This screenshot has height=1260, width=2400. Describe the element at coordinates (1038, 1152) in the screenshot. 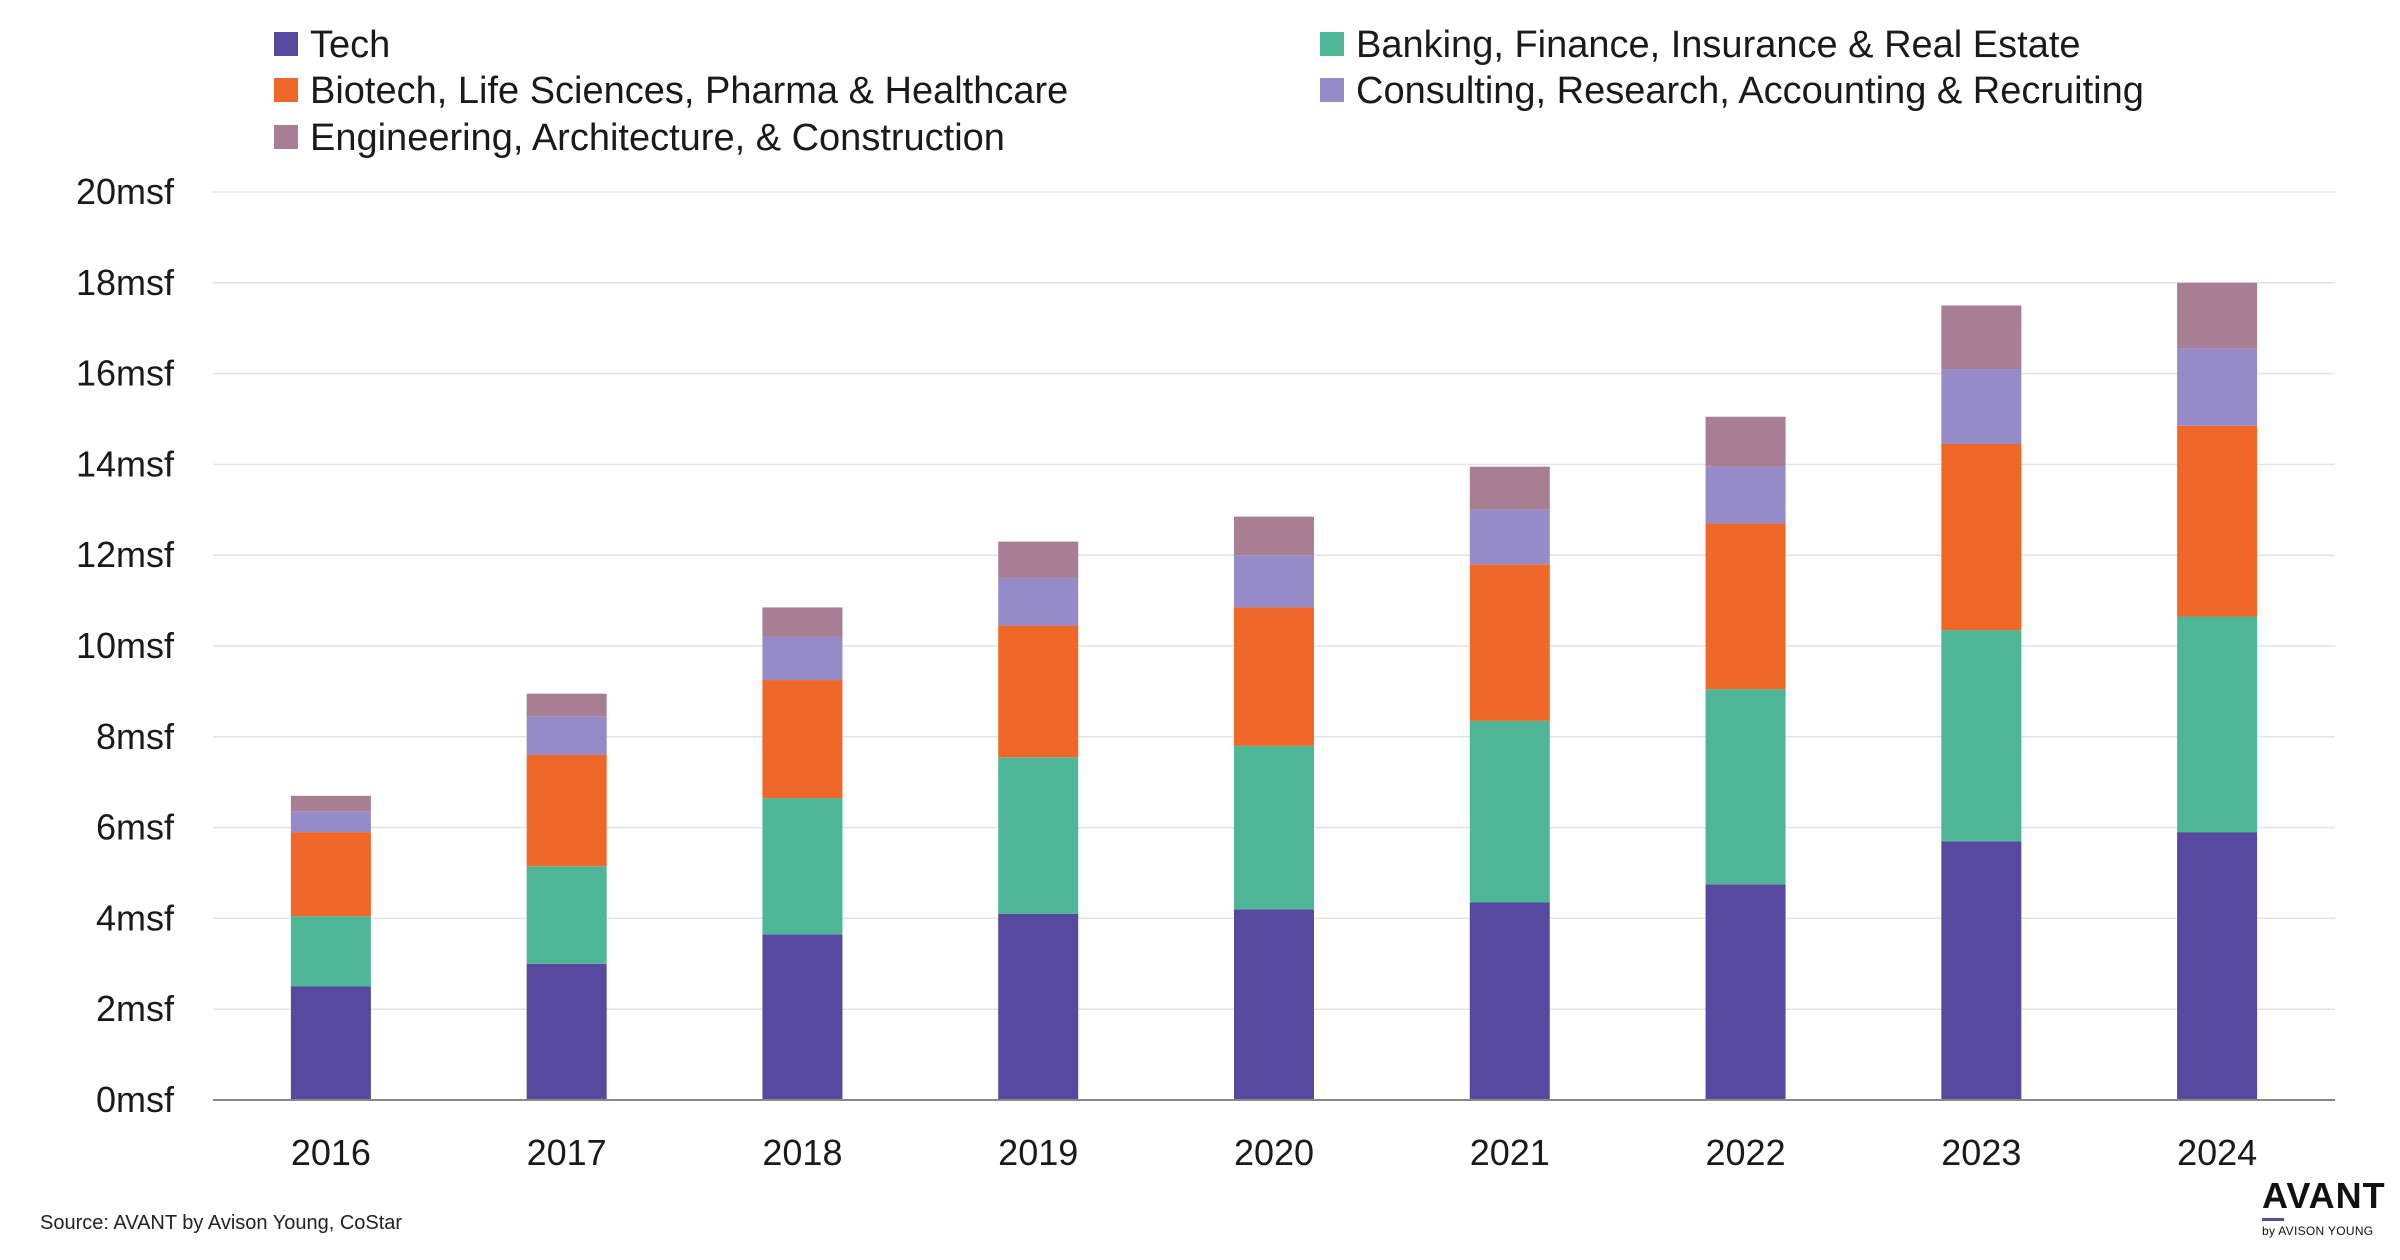

I see `x-tick-label: 2019` at that location.